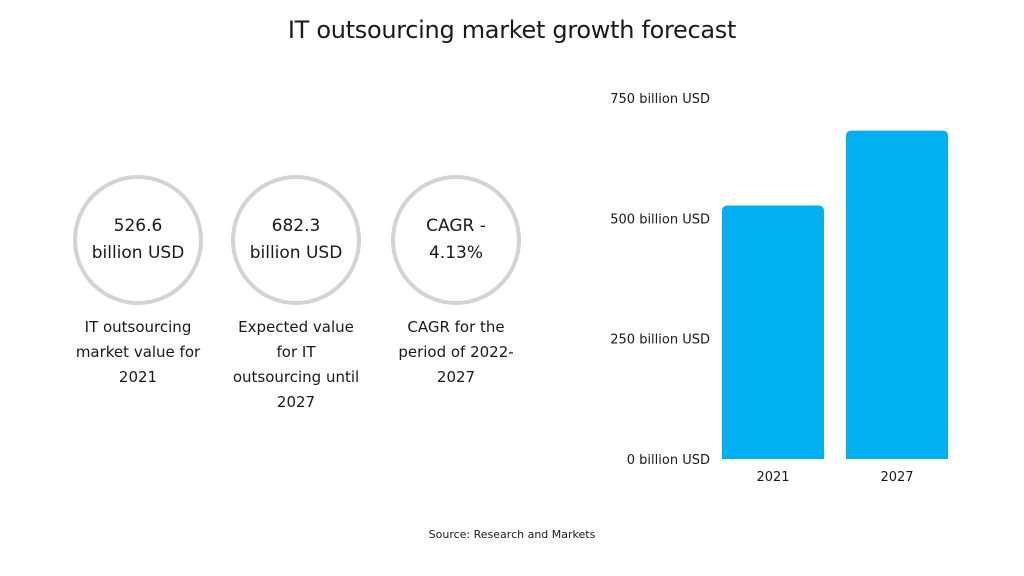  I want to click on bar-2027, so click(897, 294).